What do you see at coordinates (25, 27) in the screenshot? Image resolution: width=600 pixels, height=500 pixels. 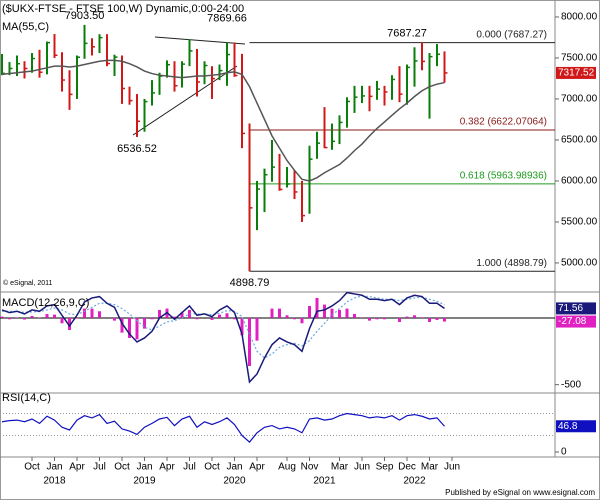 I see `ma-legend: MA(55,C)` at bounding box center [25, 27].